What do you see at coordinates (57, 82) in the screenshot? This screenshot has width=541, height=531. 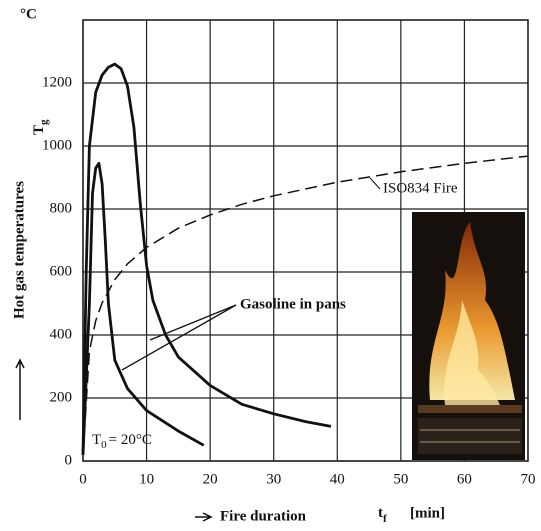 I see `y-tick-label: 1200` at bounding box center [57, 82].